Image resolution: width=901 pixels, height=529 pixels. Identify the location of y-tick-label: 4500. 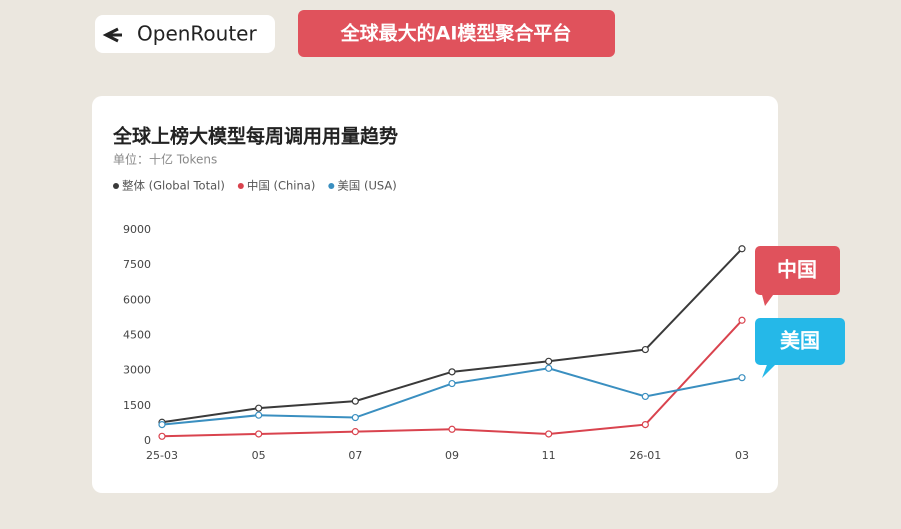
(137, 335).